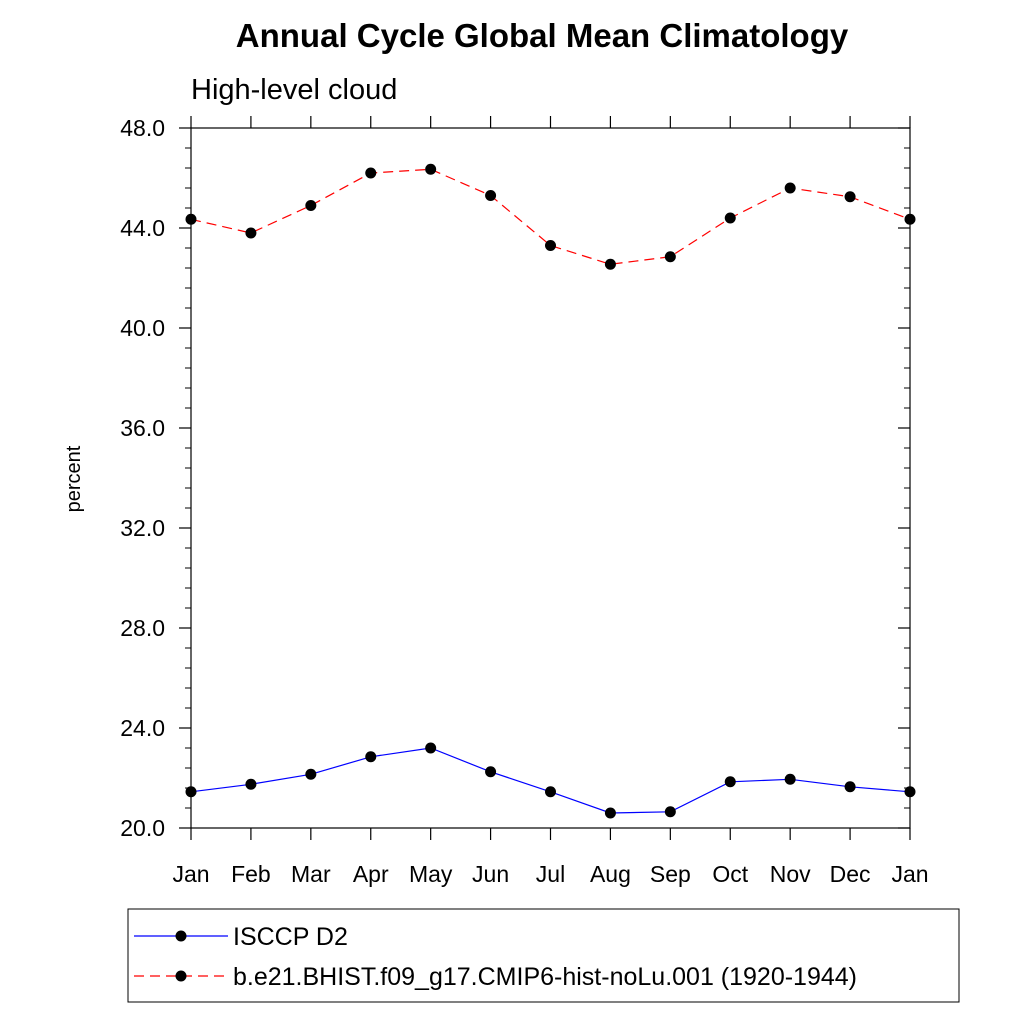 This screenshot has height=1024, width=1024. What do you see at coordinates (670, 874) in the screenshot?
I see `x-tick-label: Sep` at bounding box center [670, 874].